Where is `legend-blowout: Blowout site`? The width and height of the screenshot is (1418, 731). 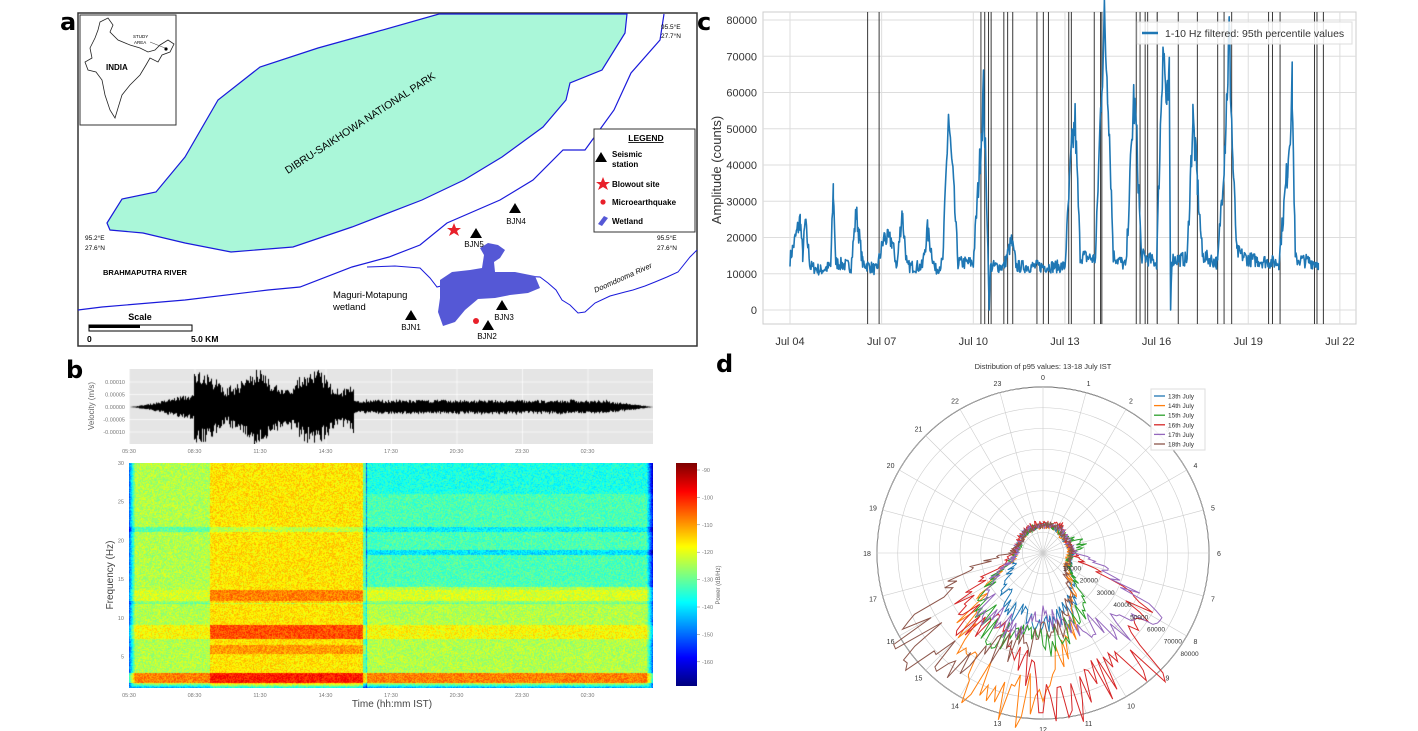 legend-blowout: Blowout site is located at coordinates (636, 184).